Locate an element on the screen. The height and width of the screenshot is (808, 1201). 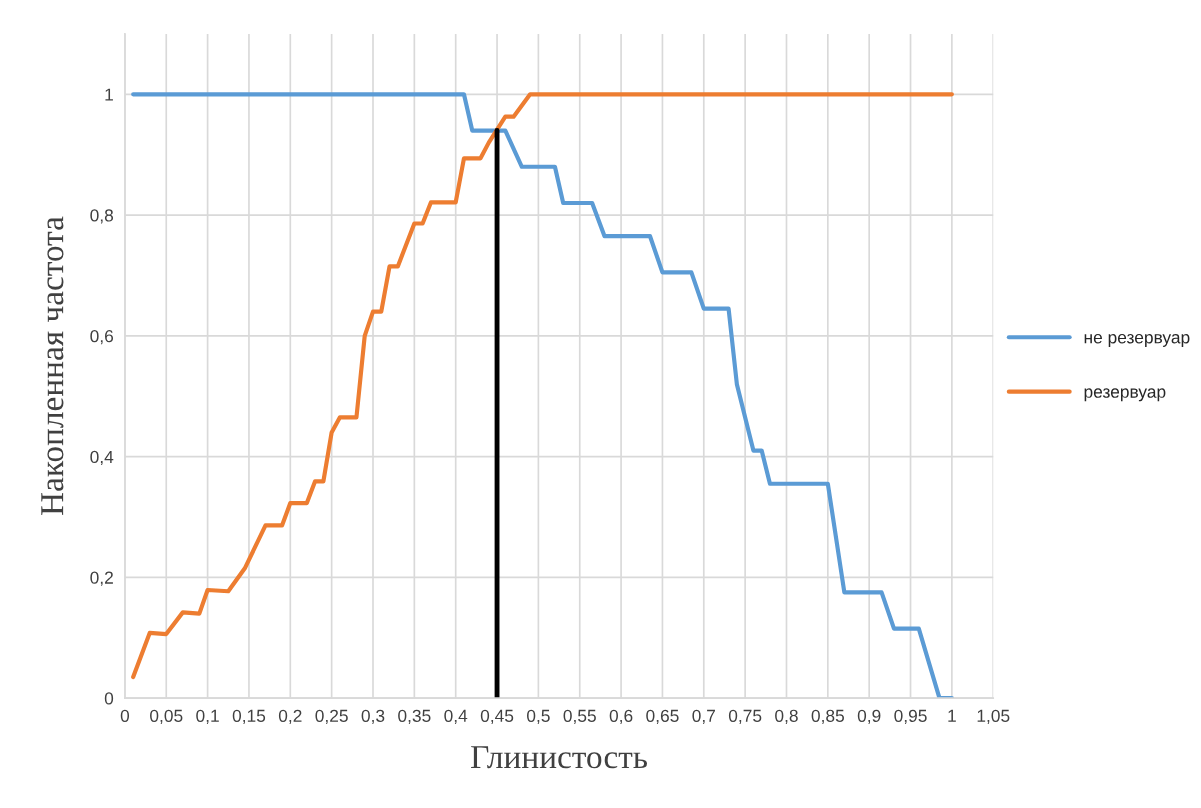
x-tick-label: 0,35 is located at coordinates (414, 717).